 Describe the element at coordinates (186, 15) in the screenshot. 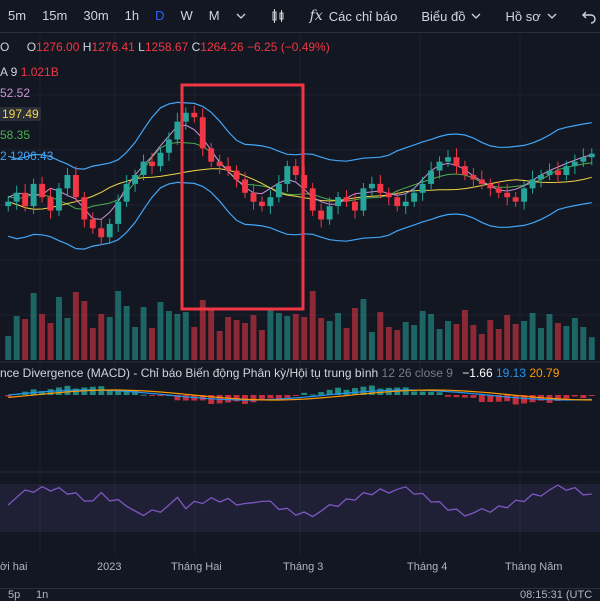

I see `timeframe-w: W` at that location.